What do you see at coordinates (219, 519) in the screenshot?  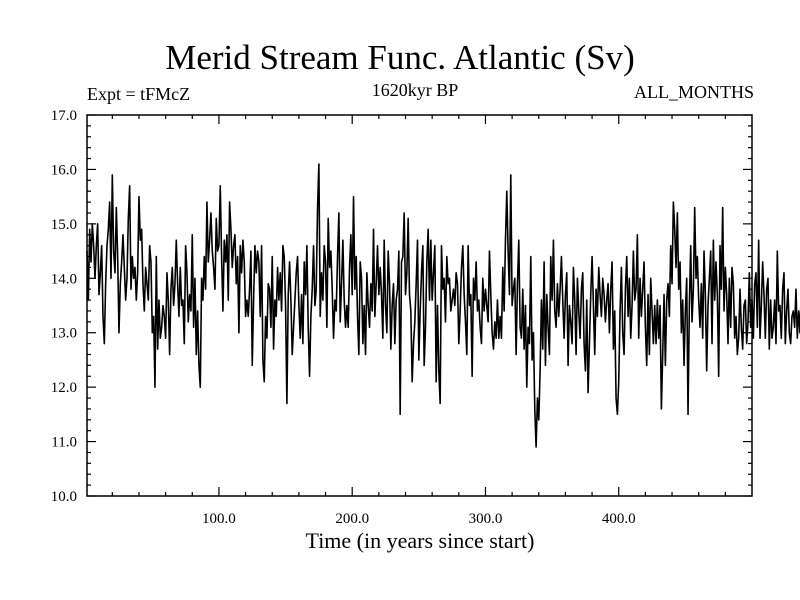 I see `x-tick-label: 100.0` at bounding box center [219, 519].